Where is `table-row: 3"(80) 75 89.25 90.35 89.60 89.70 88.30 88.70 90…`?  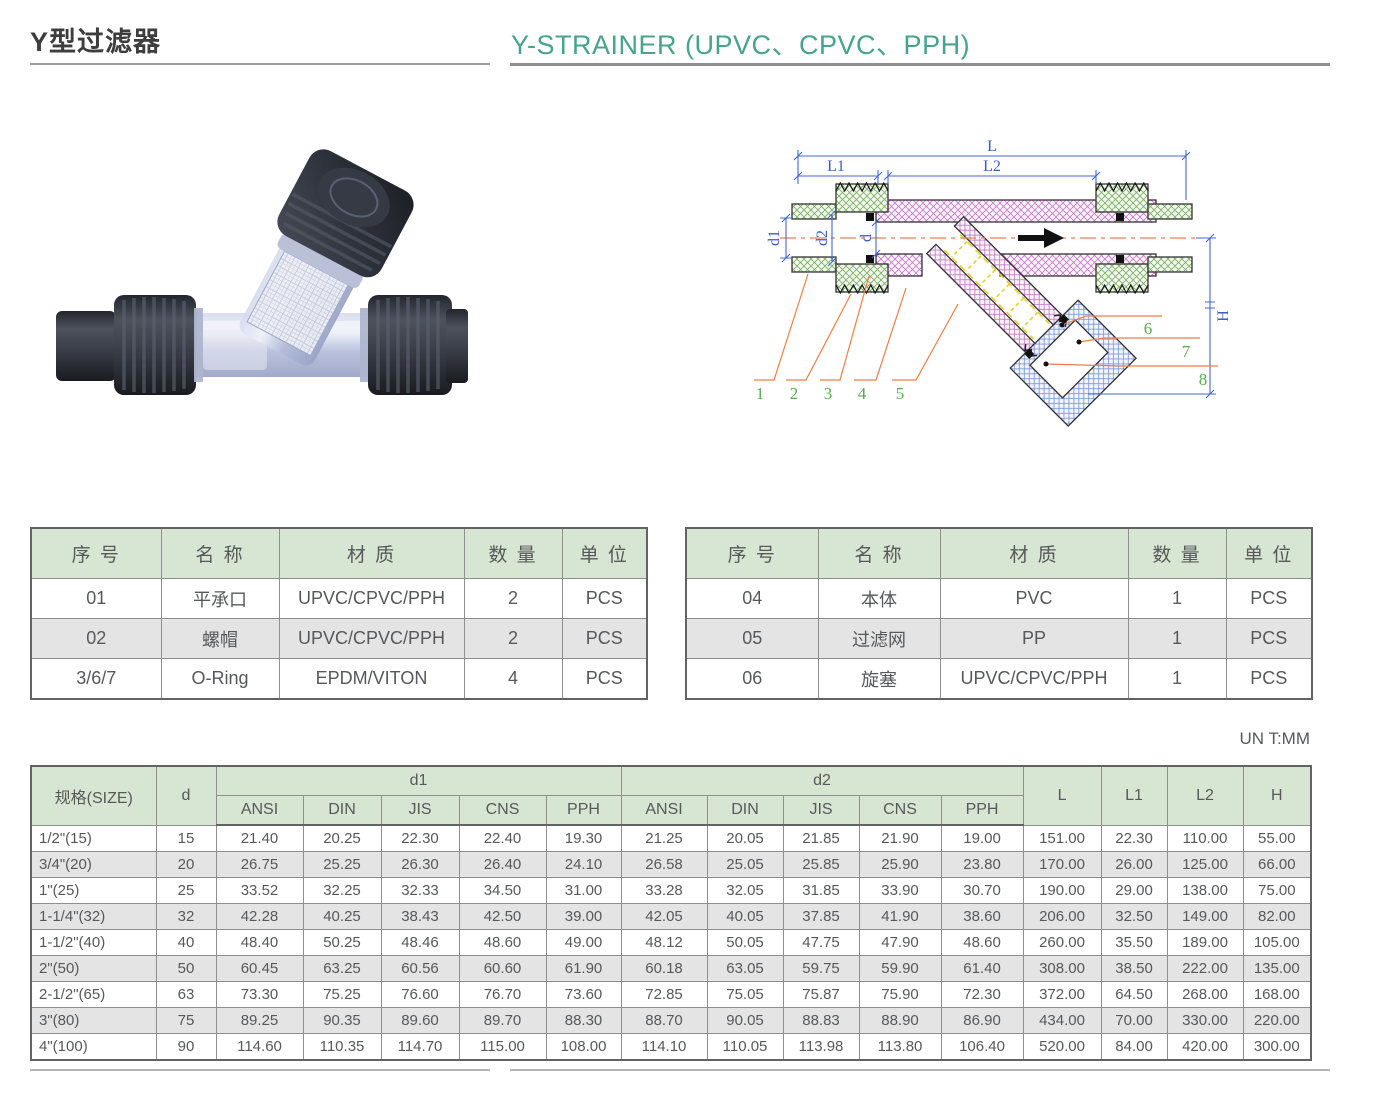
table-row: 3"(80) 75 89.25 90.35 89.60 89.70 88.30 88.70 90… is located at coordinates (671, 1020).